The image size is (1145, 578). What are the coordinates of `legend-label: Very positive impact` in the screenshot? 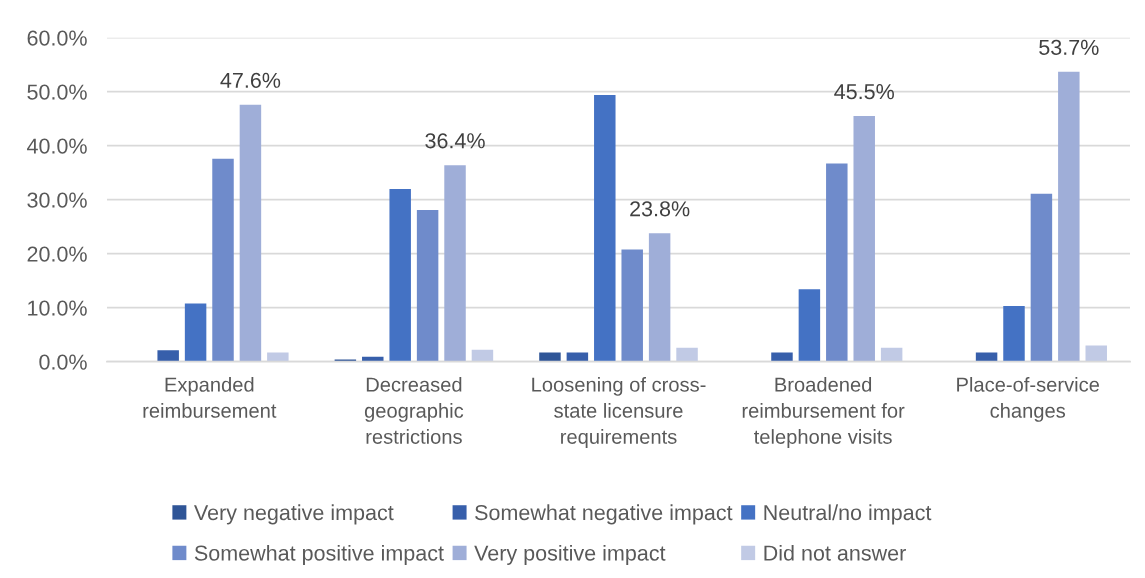 It's located at (570, 554).